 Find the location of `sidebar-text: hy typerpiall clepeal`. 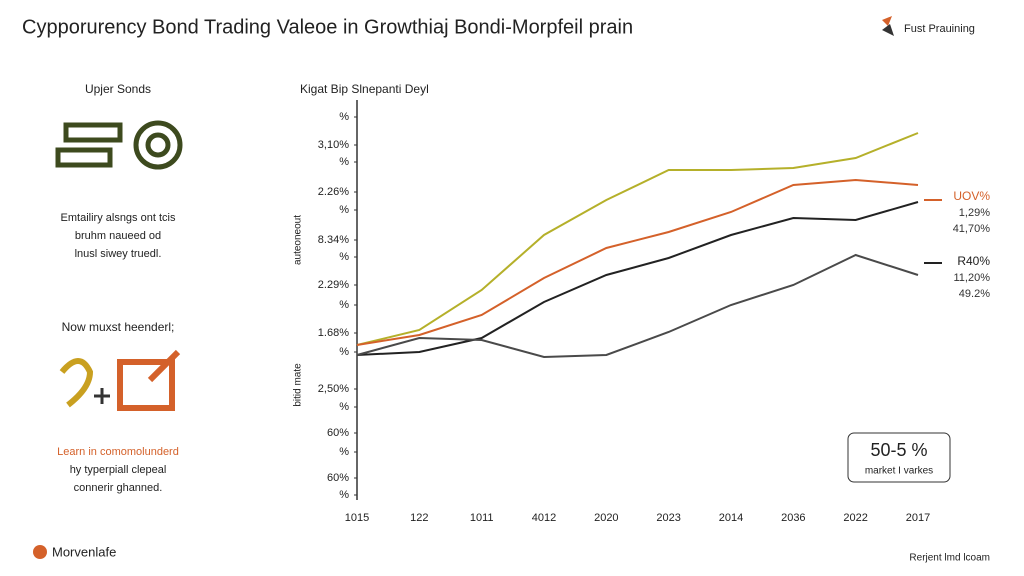

sidebar-text: hy typerpiall clepeal is located at coordinates (118, 470).